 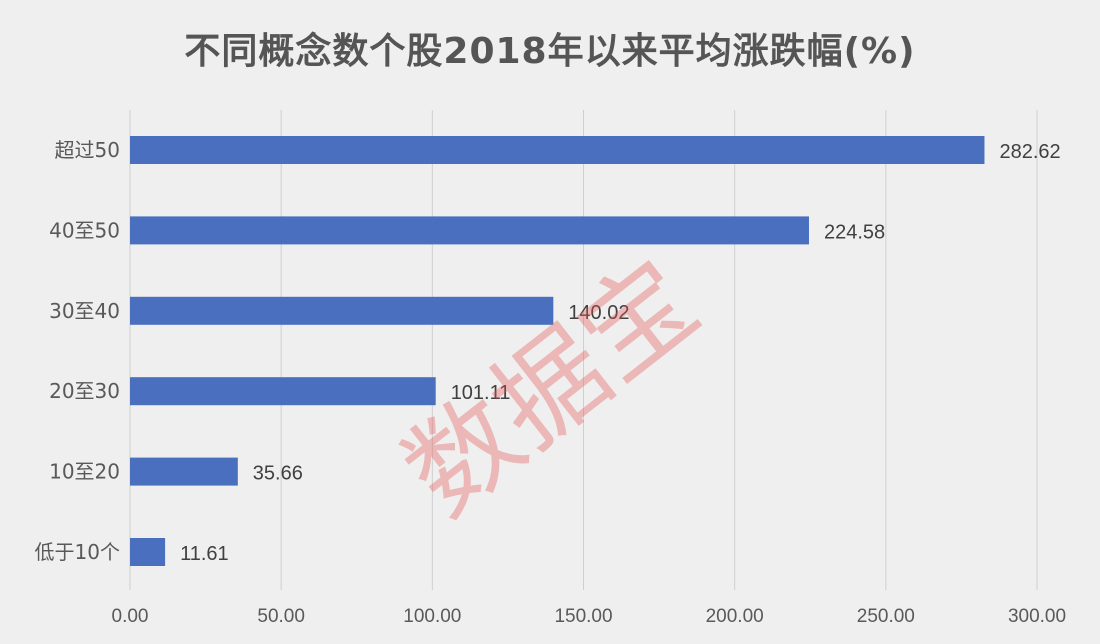 I want to click on data-label: 140.02, so click(x=598, y=313).